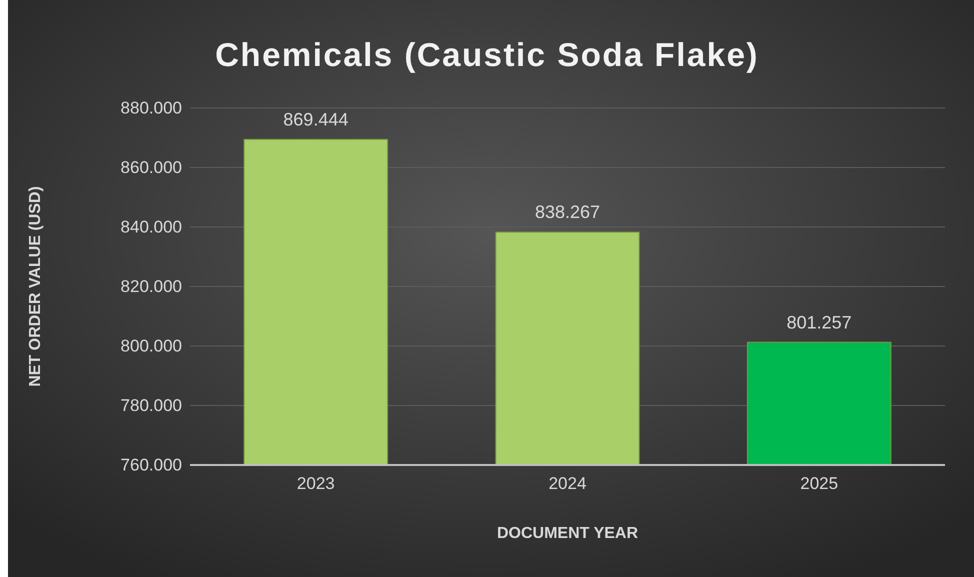  What do you see at coordinates (151, 226) in the screenshot?
I see `y-tick-label: 840.000` at bounding box center [151, 226].